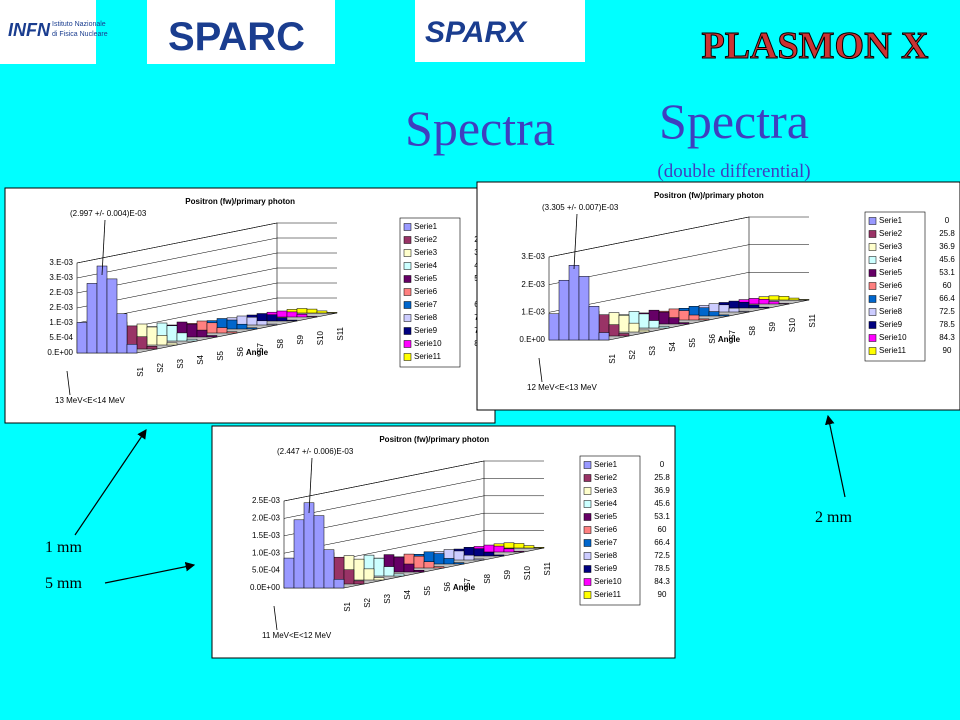 The image size is (960, 720). I want to click on legend-angle: 66.4, so click(947, 298).